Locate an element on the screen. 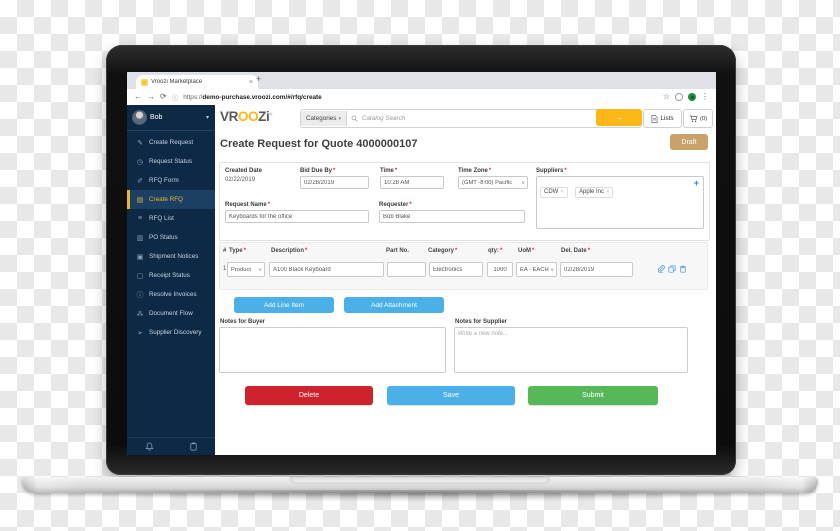 The width and height of the screenshot is (840, 531). new-tab-button: + is located at coordinates (259, 79).